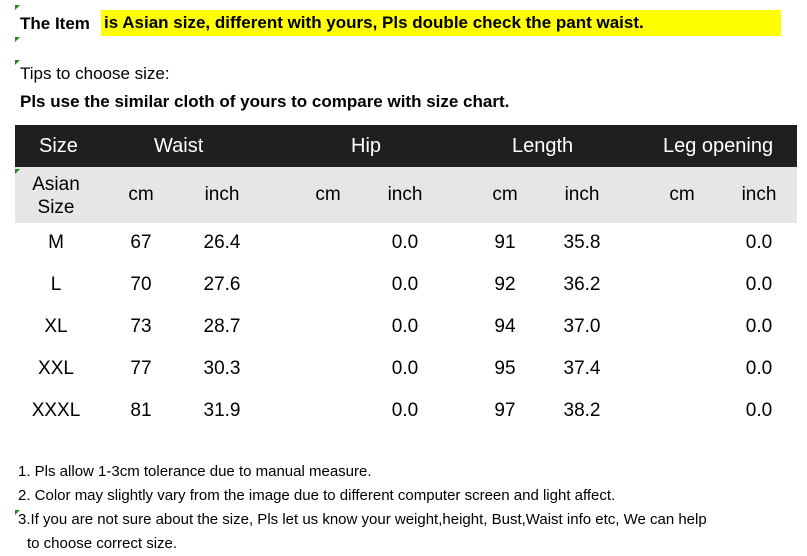 The image size is (807, 556). I want to click on unit-waist-cm: cm, so click(141, 194).